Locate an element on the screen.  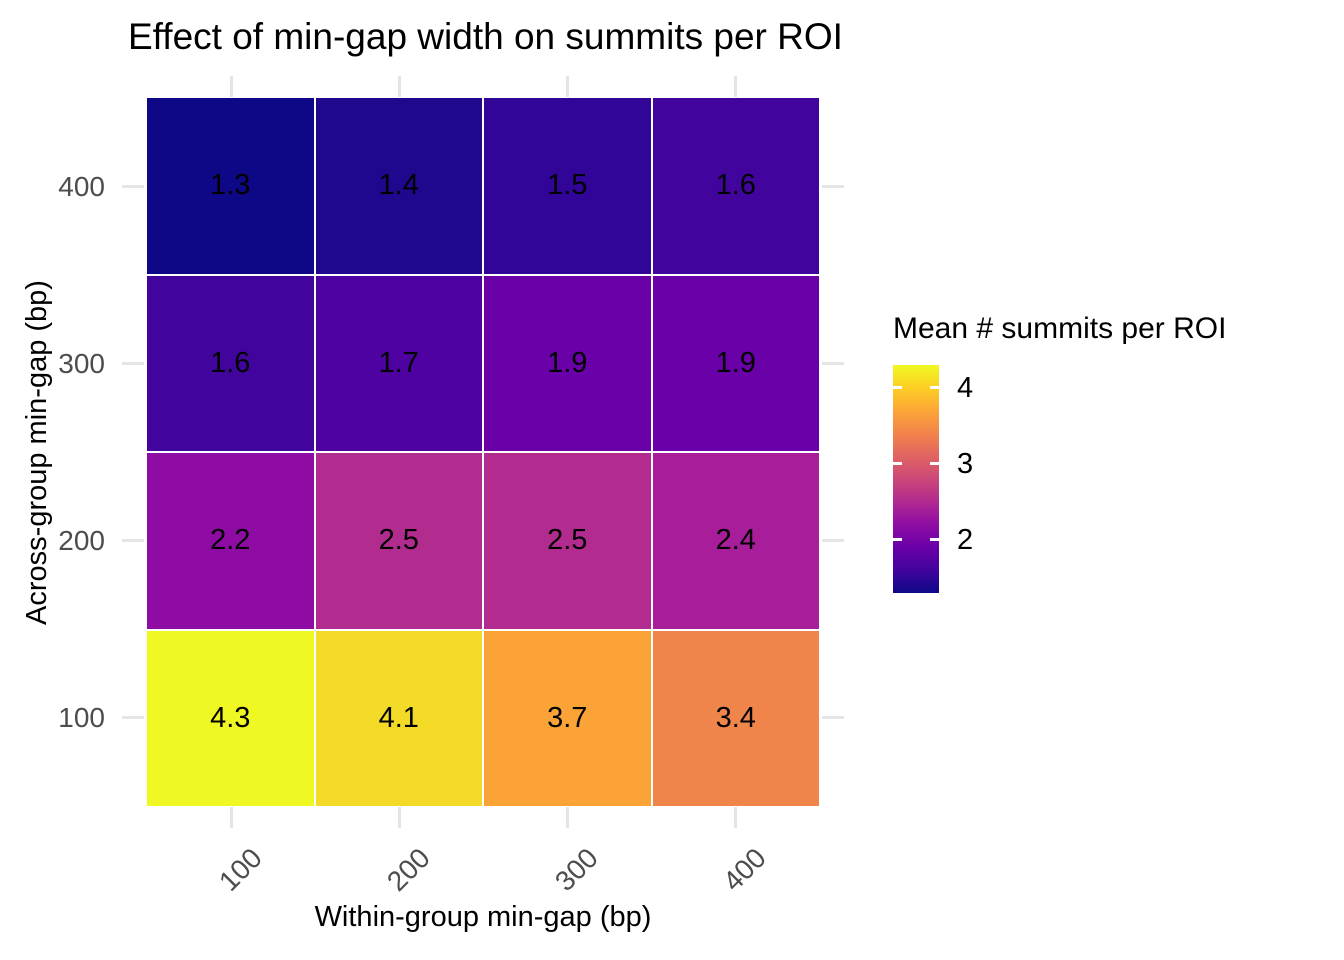
y-tick-label: 200 is located at coordinates (81, 540).